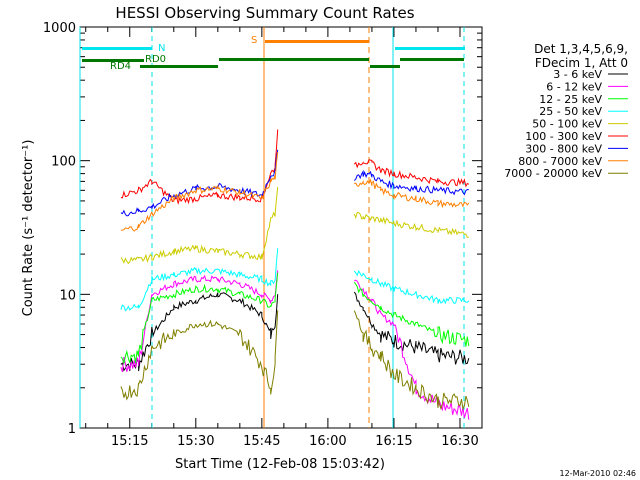 Image resolution: width=640 pixels, height=480 pixels. What do you see at coordinates (553, 173) in the screenshot?
I see `legend-label: 7000 - 20000 keV` at bounding box center [553, 173].